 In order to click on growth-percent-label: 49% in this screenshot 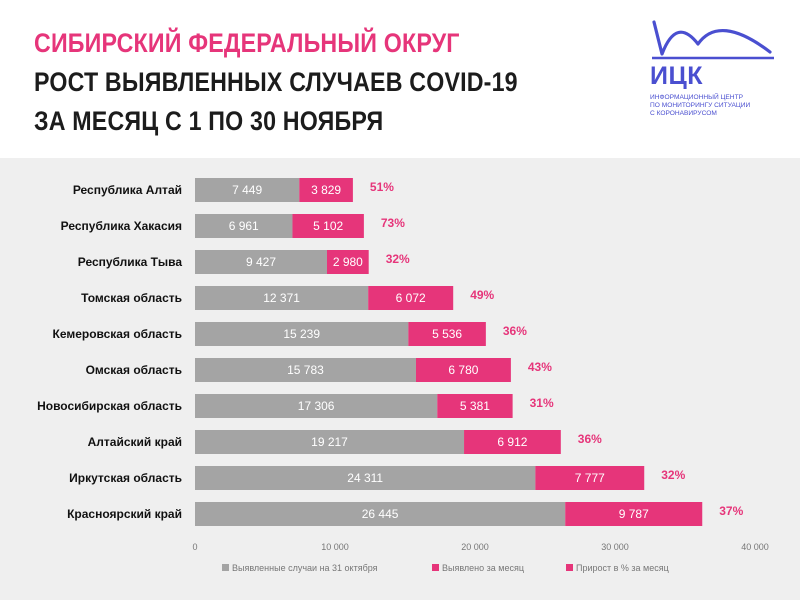, I will do `click(482, 295)`.